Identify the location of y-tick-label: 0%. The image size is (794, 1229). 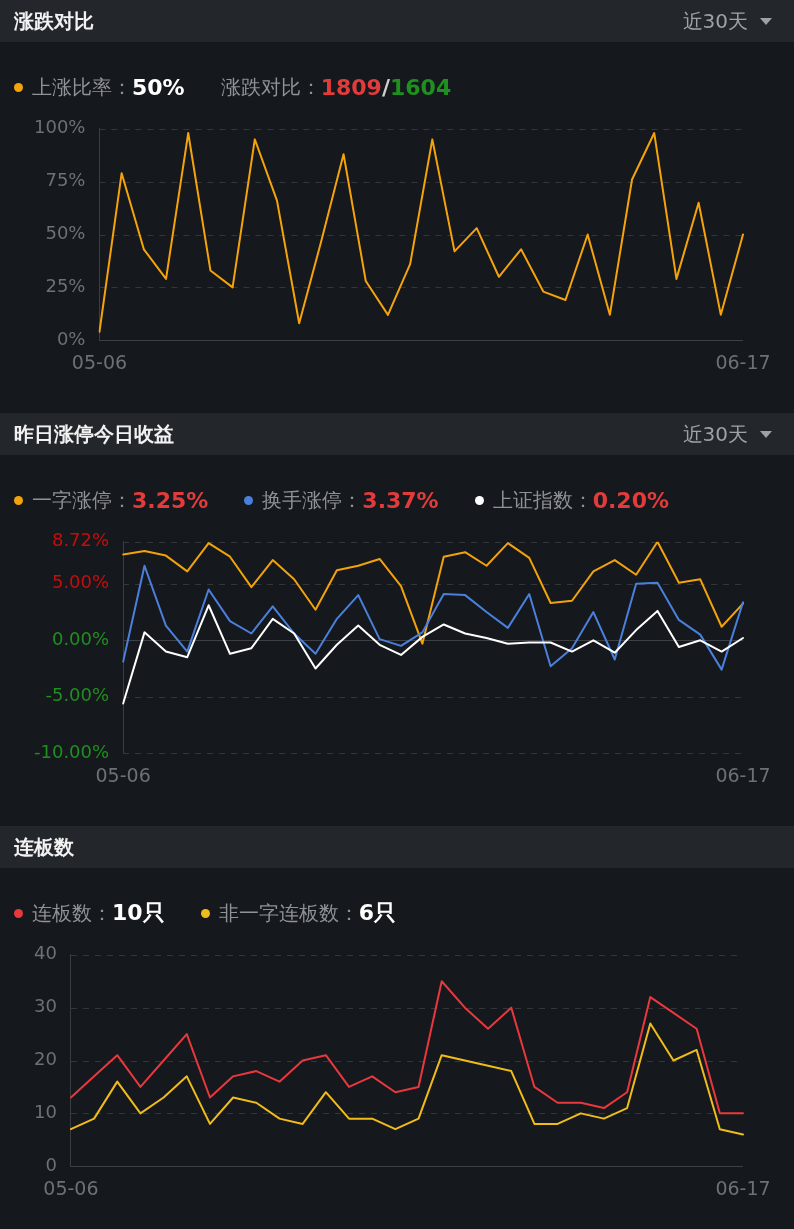
(71, 338).